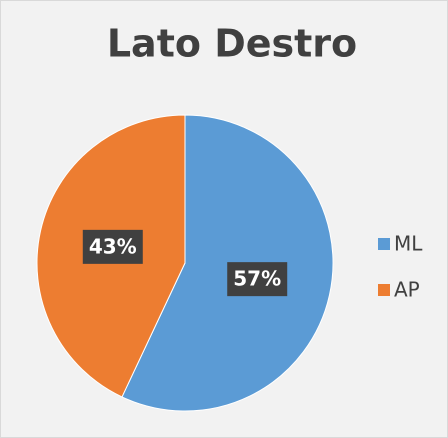  What do you see at coordinates (407, 290) in the screenshot?
I see `legend-label: AP` at bounding box center [407, 290].